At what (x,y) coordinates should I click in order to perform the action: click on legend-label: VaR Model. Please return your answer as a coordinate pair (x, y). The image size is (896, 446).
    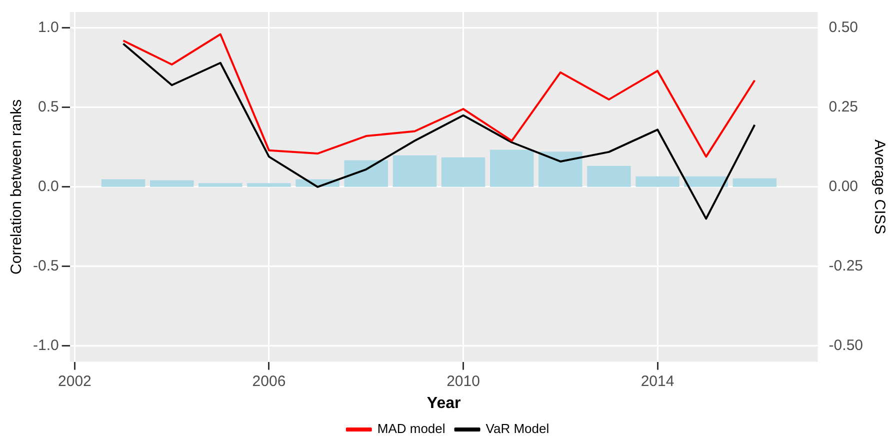
    Looking at the image, I should click on (518, 428).